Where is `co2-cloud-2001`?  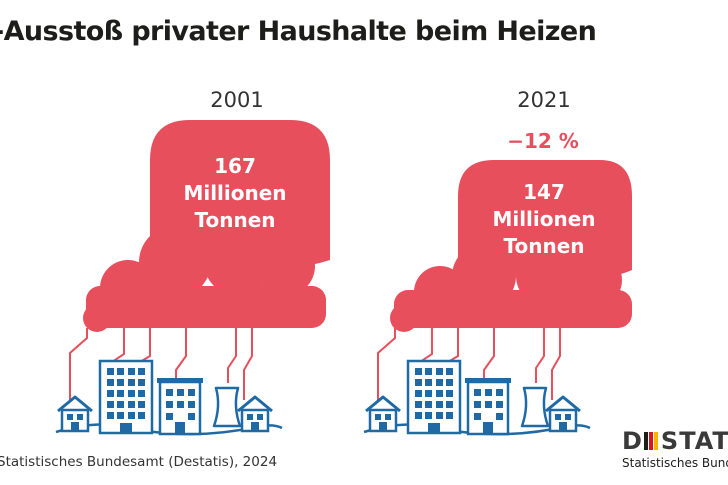 co2-cloud-2001 is located at coordinates (206, 226).